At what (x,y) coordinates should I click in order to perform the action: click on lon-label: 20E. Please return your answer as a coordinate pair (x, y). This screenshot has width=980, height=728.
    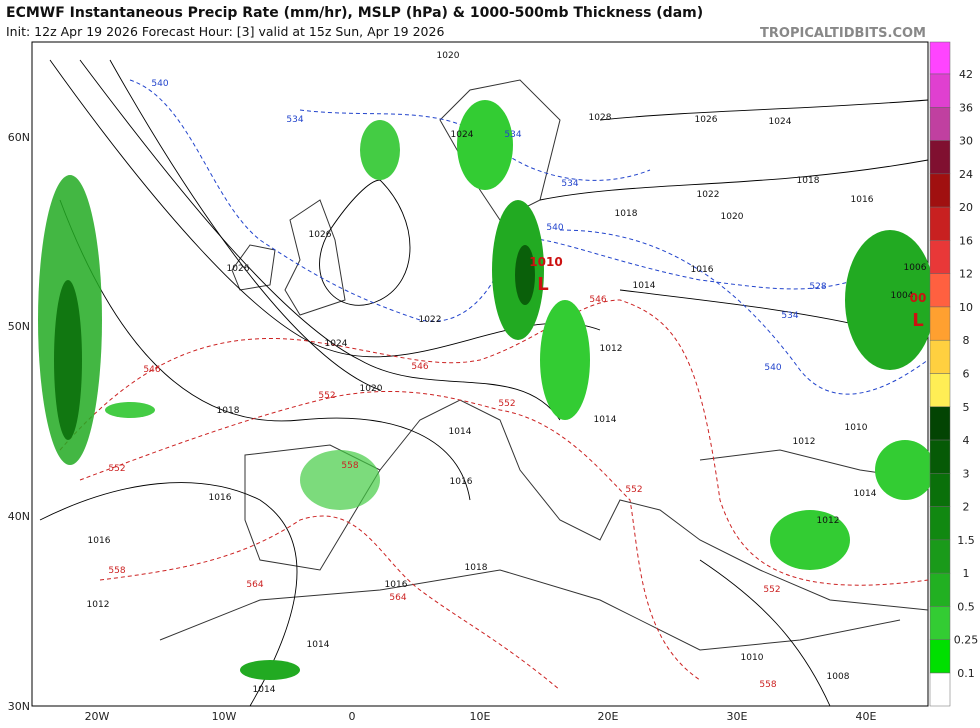
    Looking at the image, I should click on (608, 716).